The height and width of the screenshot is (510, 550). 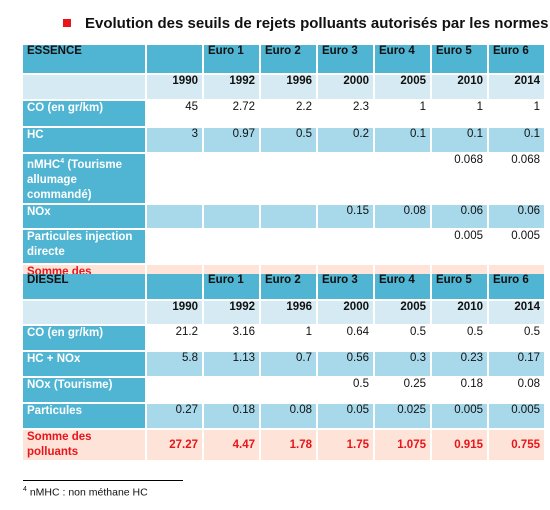 What do you see at coordinates (85, 391) in the screenshot?
I see `row-label: NOx (Tourisme)` at bounding box center [85, 391].